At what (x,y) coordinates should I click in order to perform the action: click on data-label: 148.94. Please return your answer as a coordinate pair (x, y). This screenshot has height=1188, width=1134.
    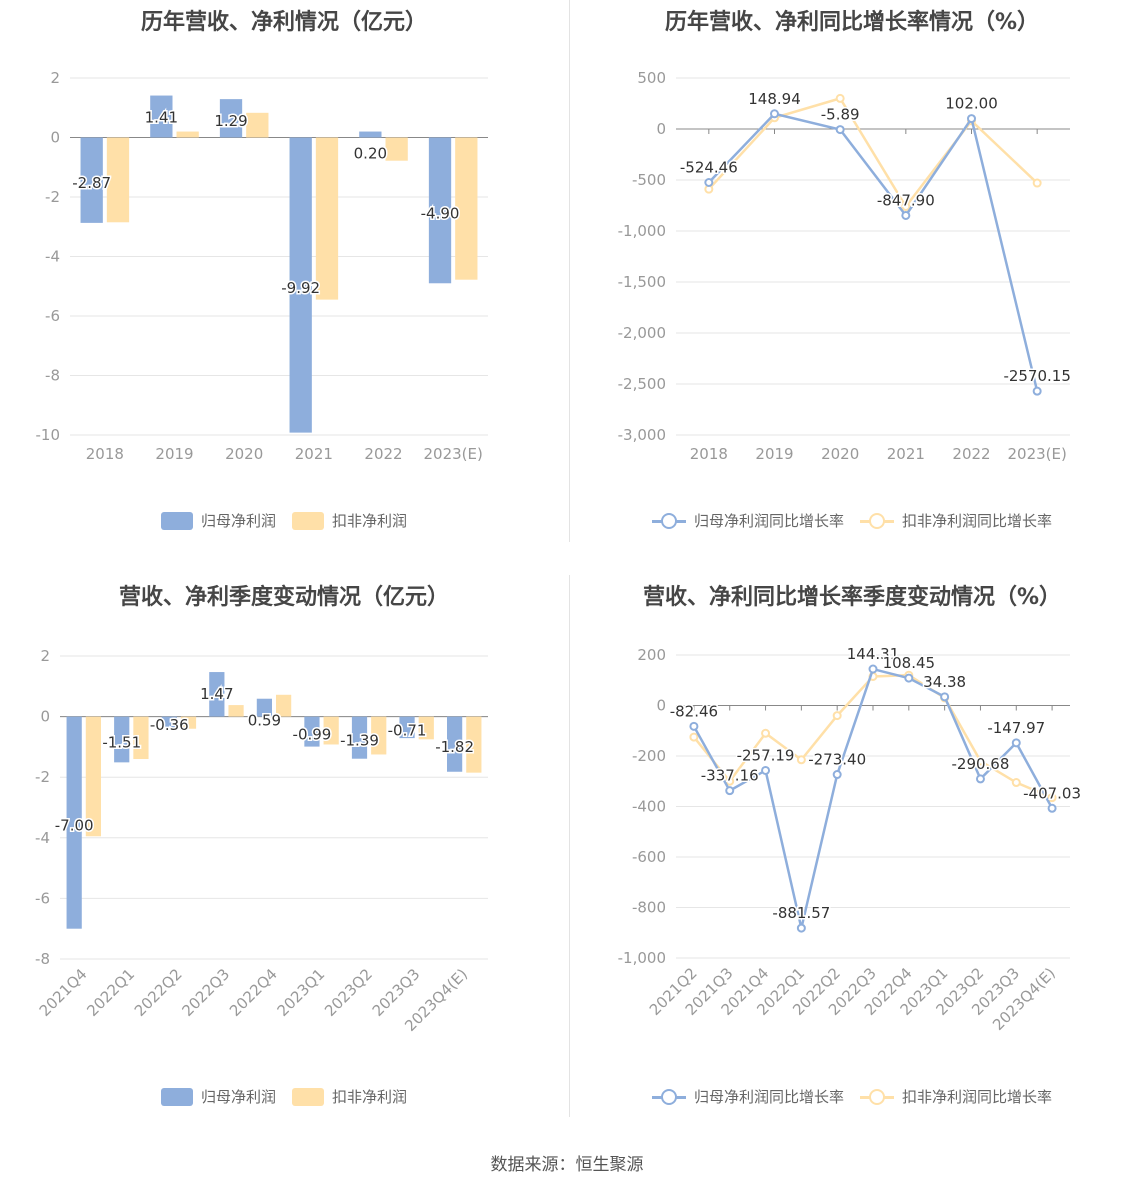
    Looking at the image, I should click on (774, 99).